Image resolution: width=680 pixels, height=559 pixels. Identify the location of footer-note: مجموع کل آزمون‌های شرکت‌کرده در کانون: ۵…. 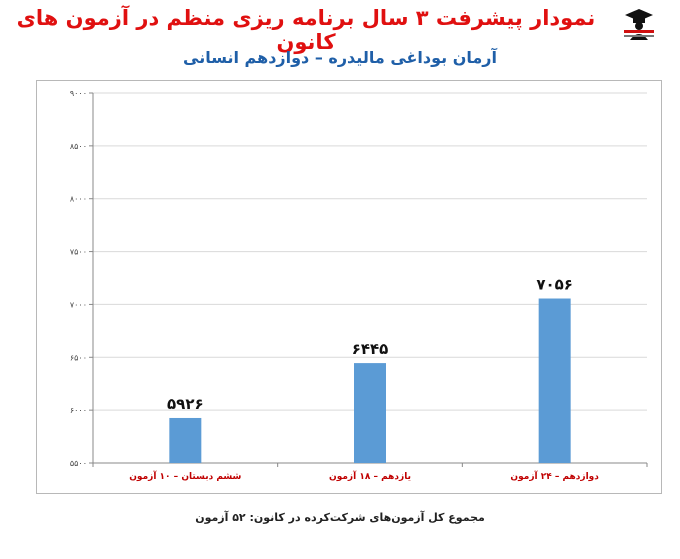
(340, 517).